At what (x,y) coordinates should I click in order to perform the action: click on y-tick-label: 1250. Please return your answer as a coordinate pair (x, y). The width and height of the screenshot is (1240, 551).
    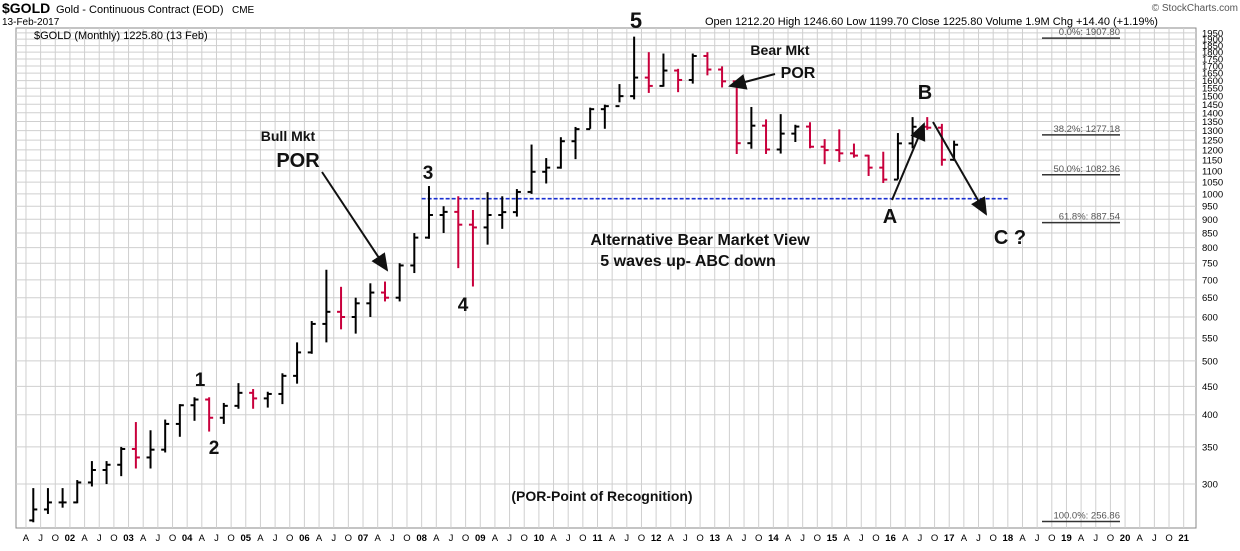
    Looking at the image, I should click on (1212, 141).